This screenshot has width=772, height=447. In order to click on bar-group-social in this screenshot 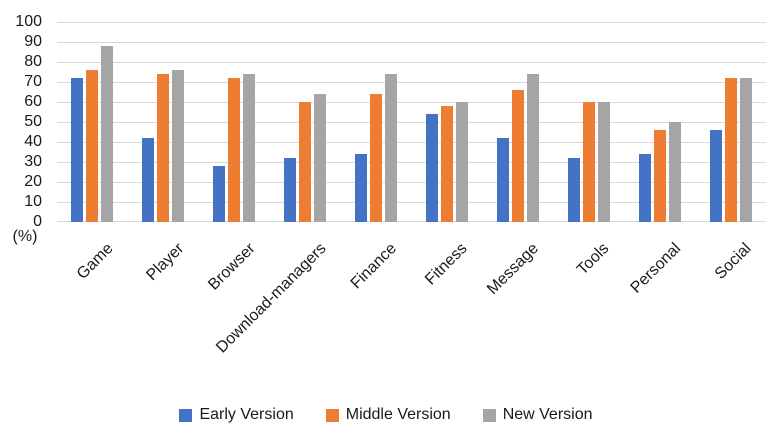, I will do `click(730, 122)`.